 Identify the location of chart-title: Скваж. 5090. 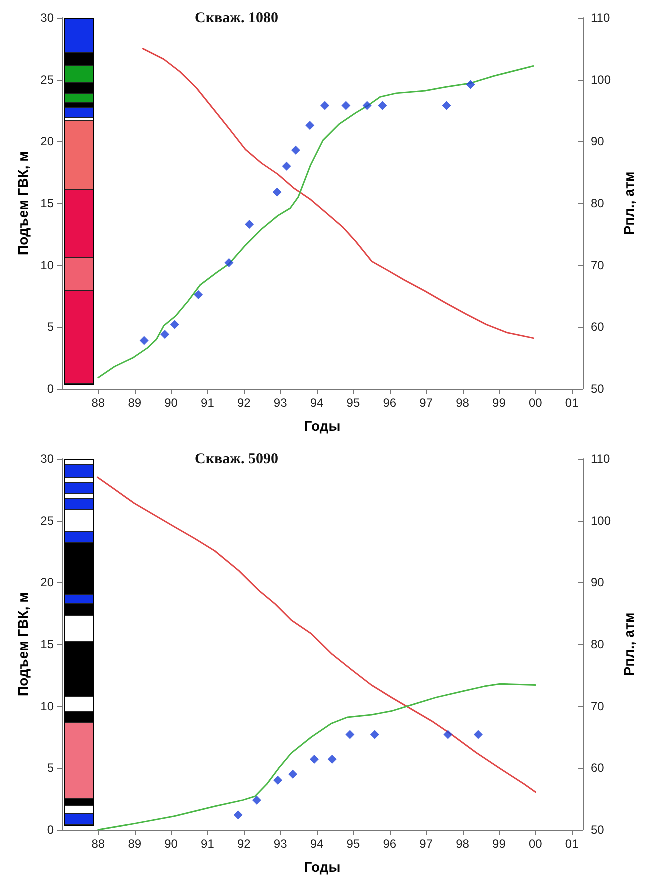
(236, 460).